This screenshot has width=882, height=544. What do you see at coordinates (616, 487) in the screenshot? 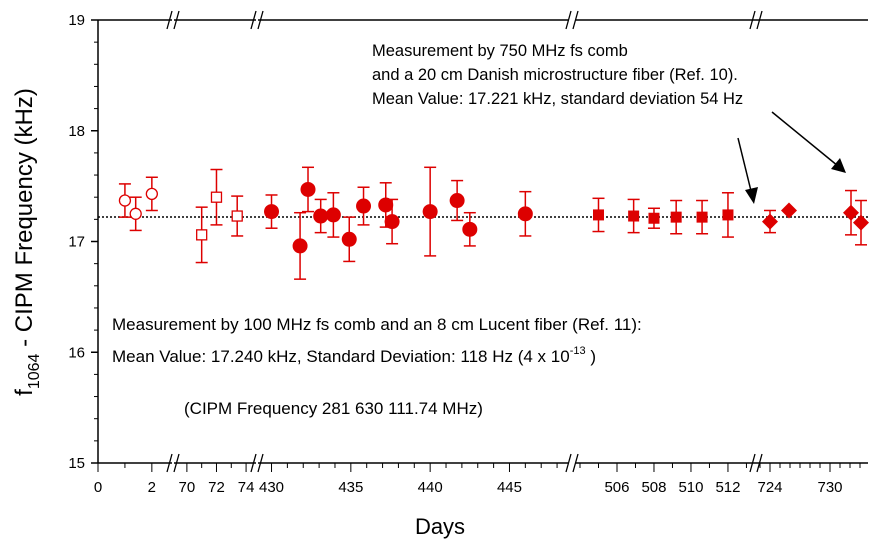
I see `x-tick-label: 506` at bounding box center [616, 487].